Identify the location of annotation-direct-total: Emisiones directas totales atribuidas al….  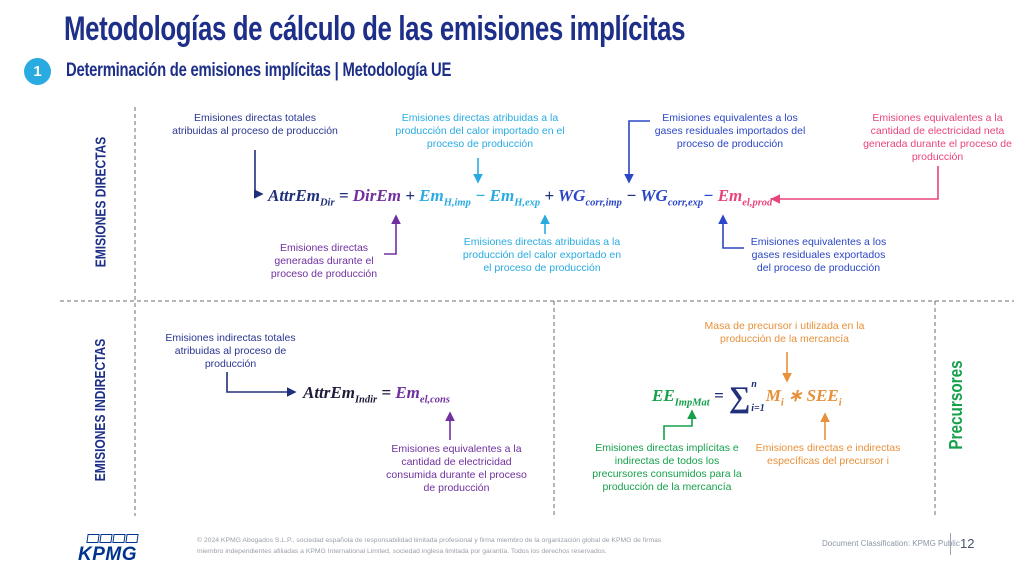
(255, 125).